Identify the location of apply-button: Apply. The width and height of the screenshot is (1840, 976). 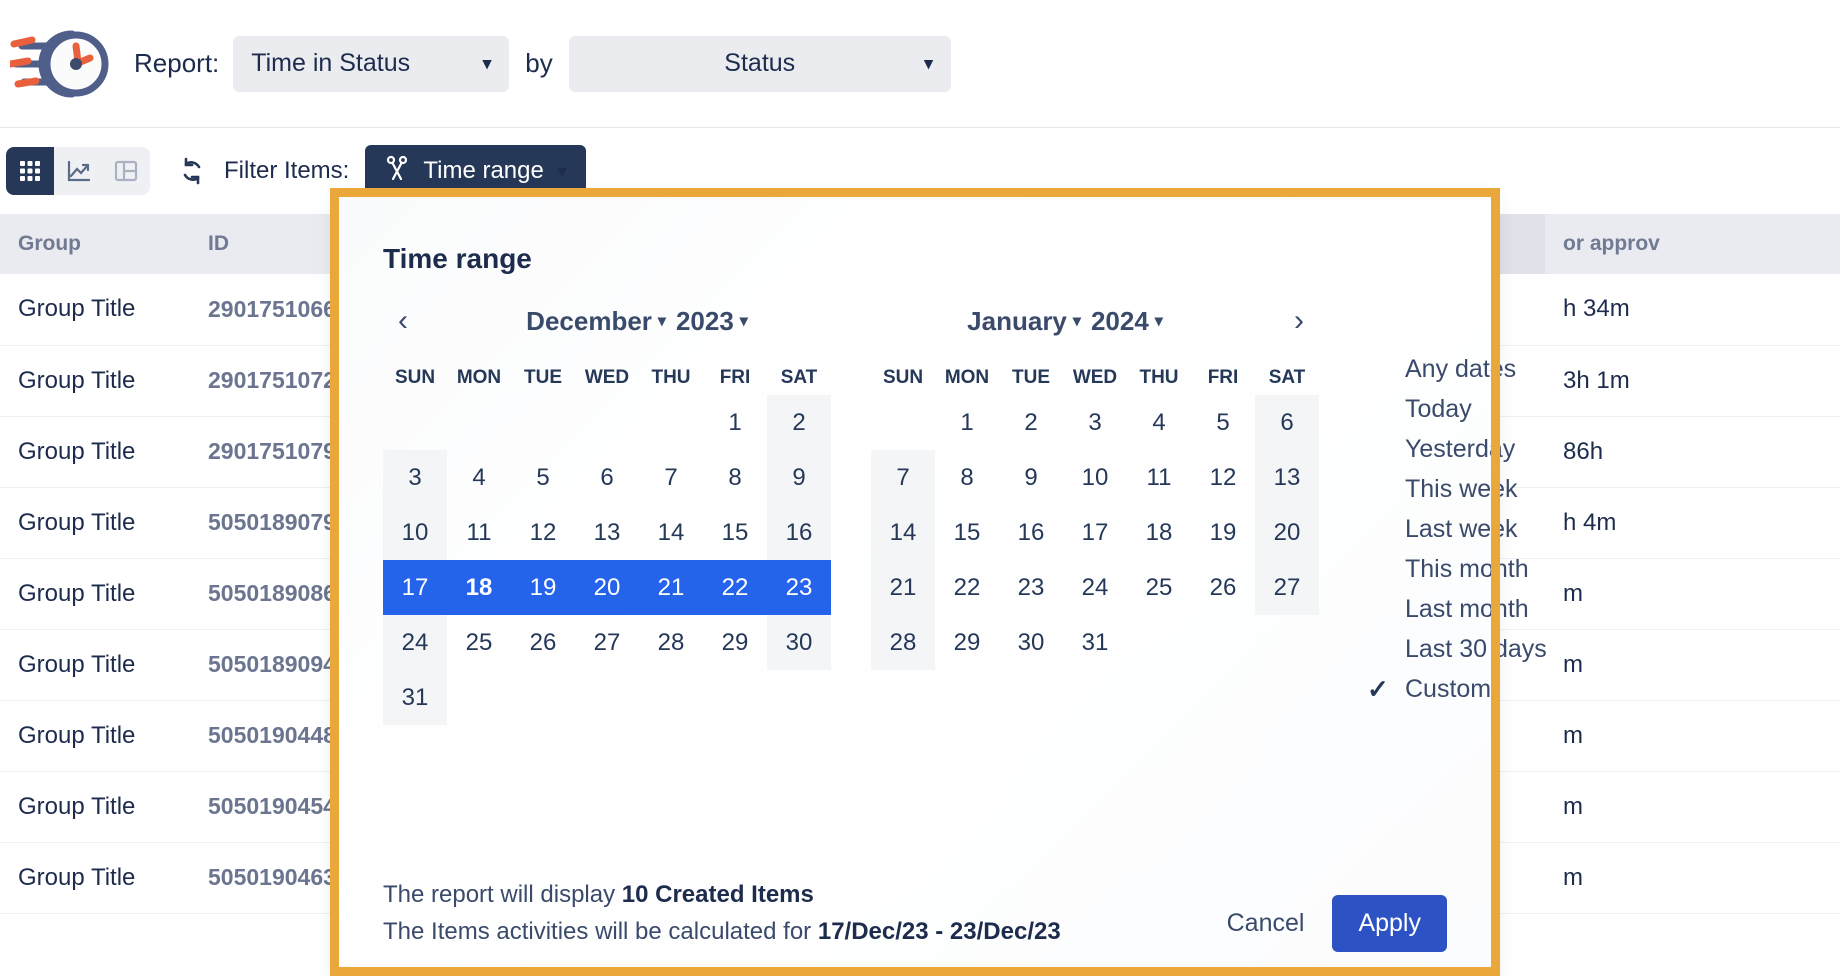
(1389, 923).